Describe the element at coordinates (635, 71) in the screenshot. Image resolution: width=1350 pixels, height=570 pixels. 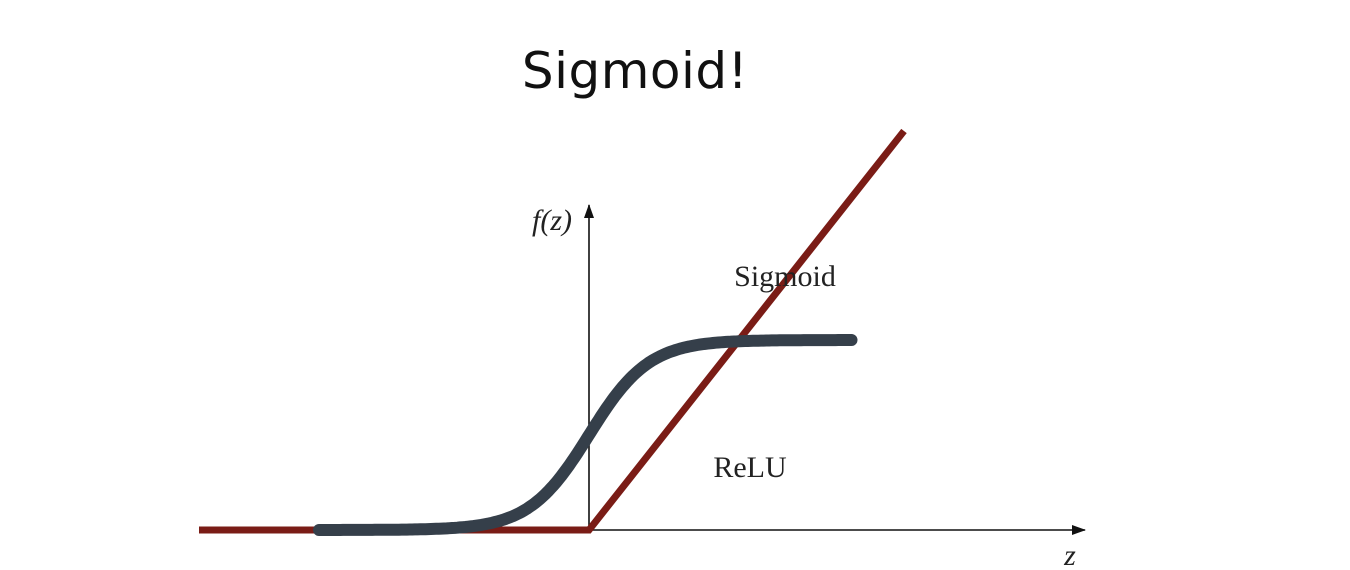
I see `slide-title: Sigmoid!` at that location.